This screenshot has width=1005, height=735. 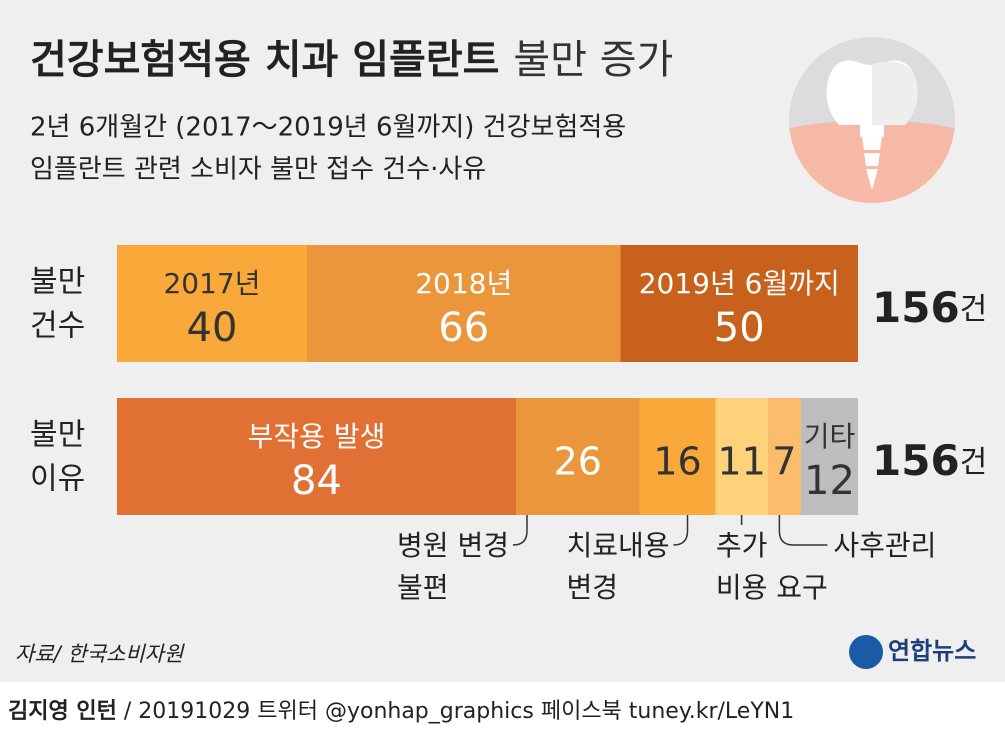 I want to click on segment-label: 2019년 6월까지, so click(x=739, y=283).